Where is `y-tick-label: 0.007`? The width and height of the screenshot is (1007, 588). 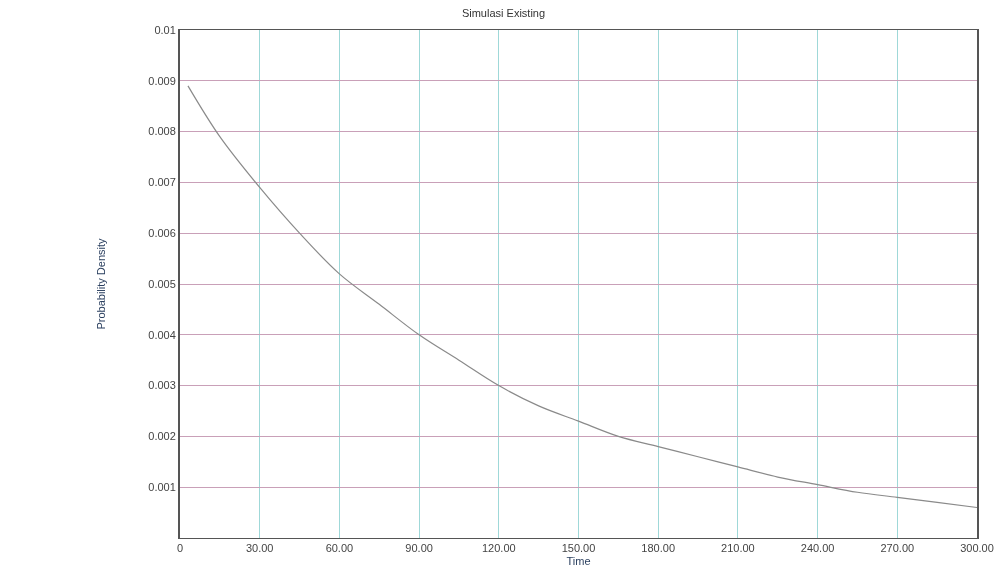 y-tick-label: 0.007 is located at coordinates (162, 182).